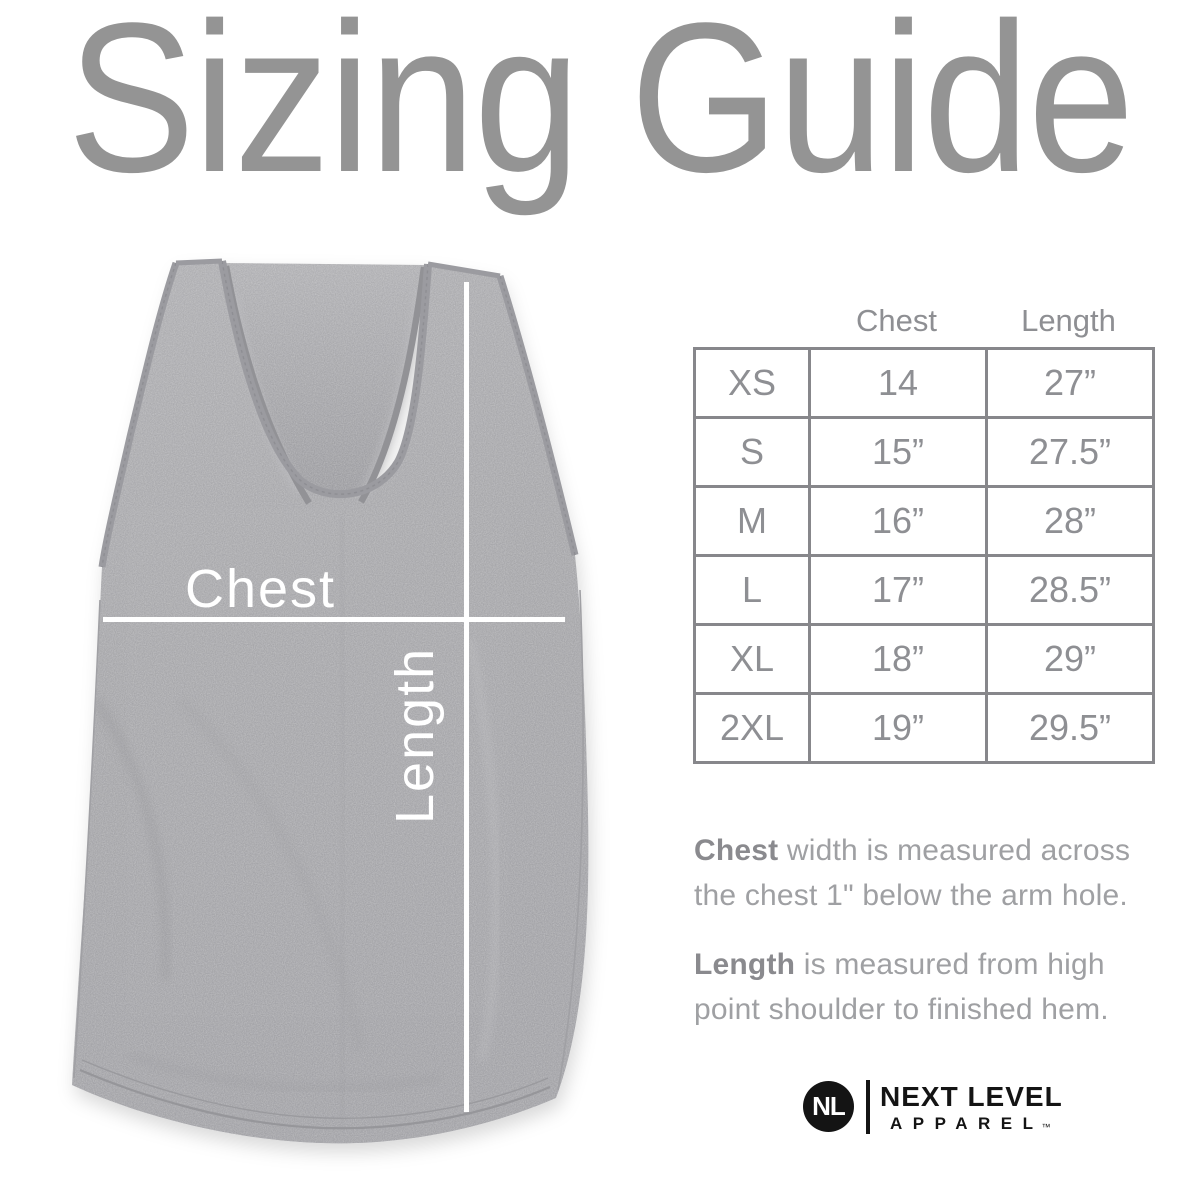 The width and height of the screenshot is (1200, 1200). Describe the element at coordinates (1070, 659) in the screenshot. I see `length-cell: 29”` at that location.